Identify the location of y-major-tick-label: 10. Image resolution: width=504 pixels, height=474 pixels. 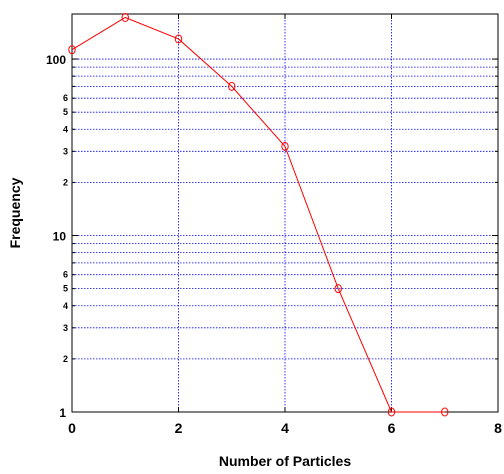
(60, 237).